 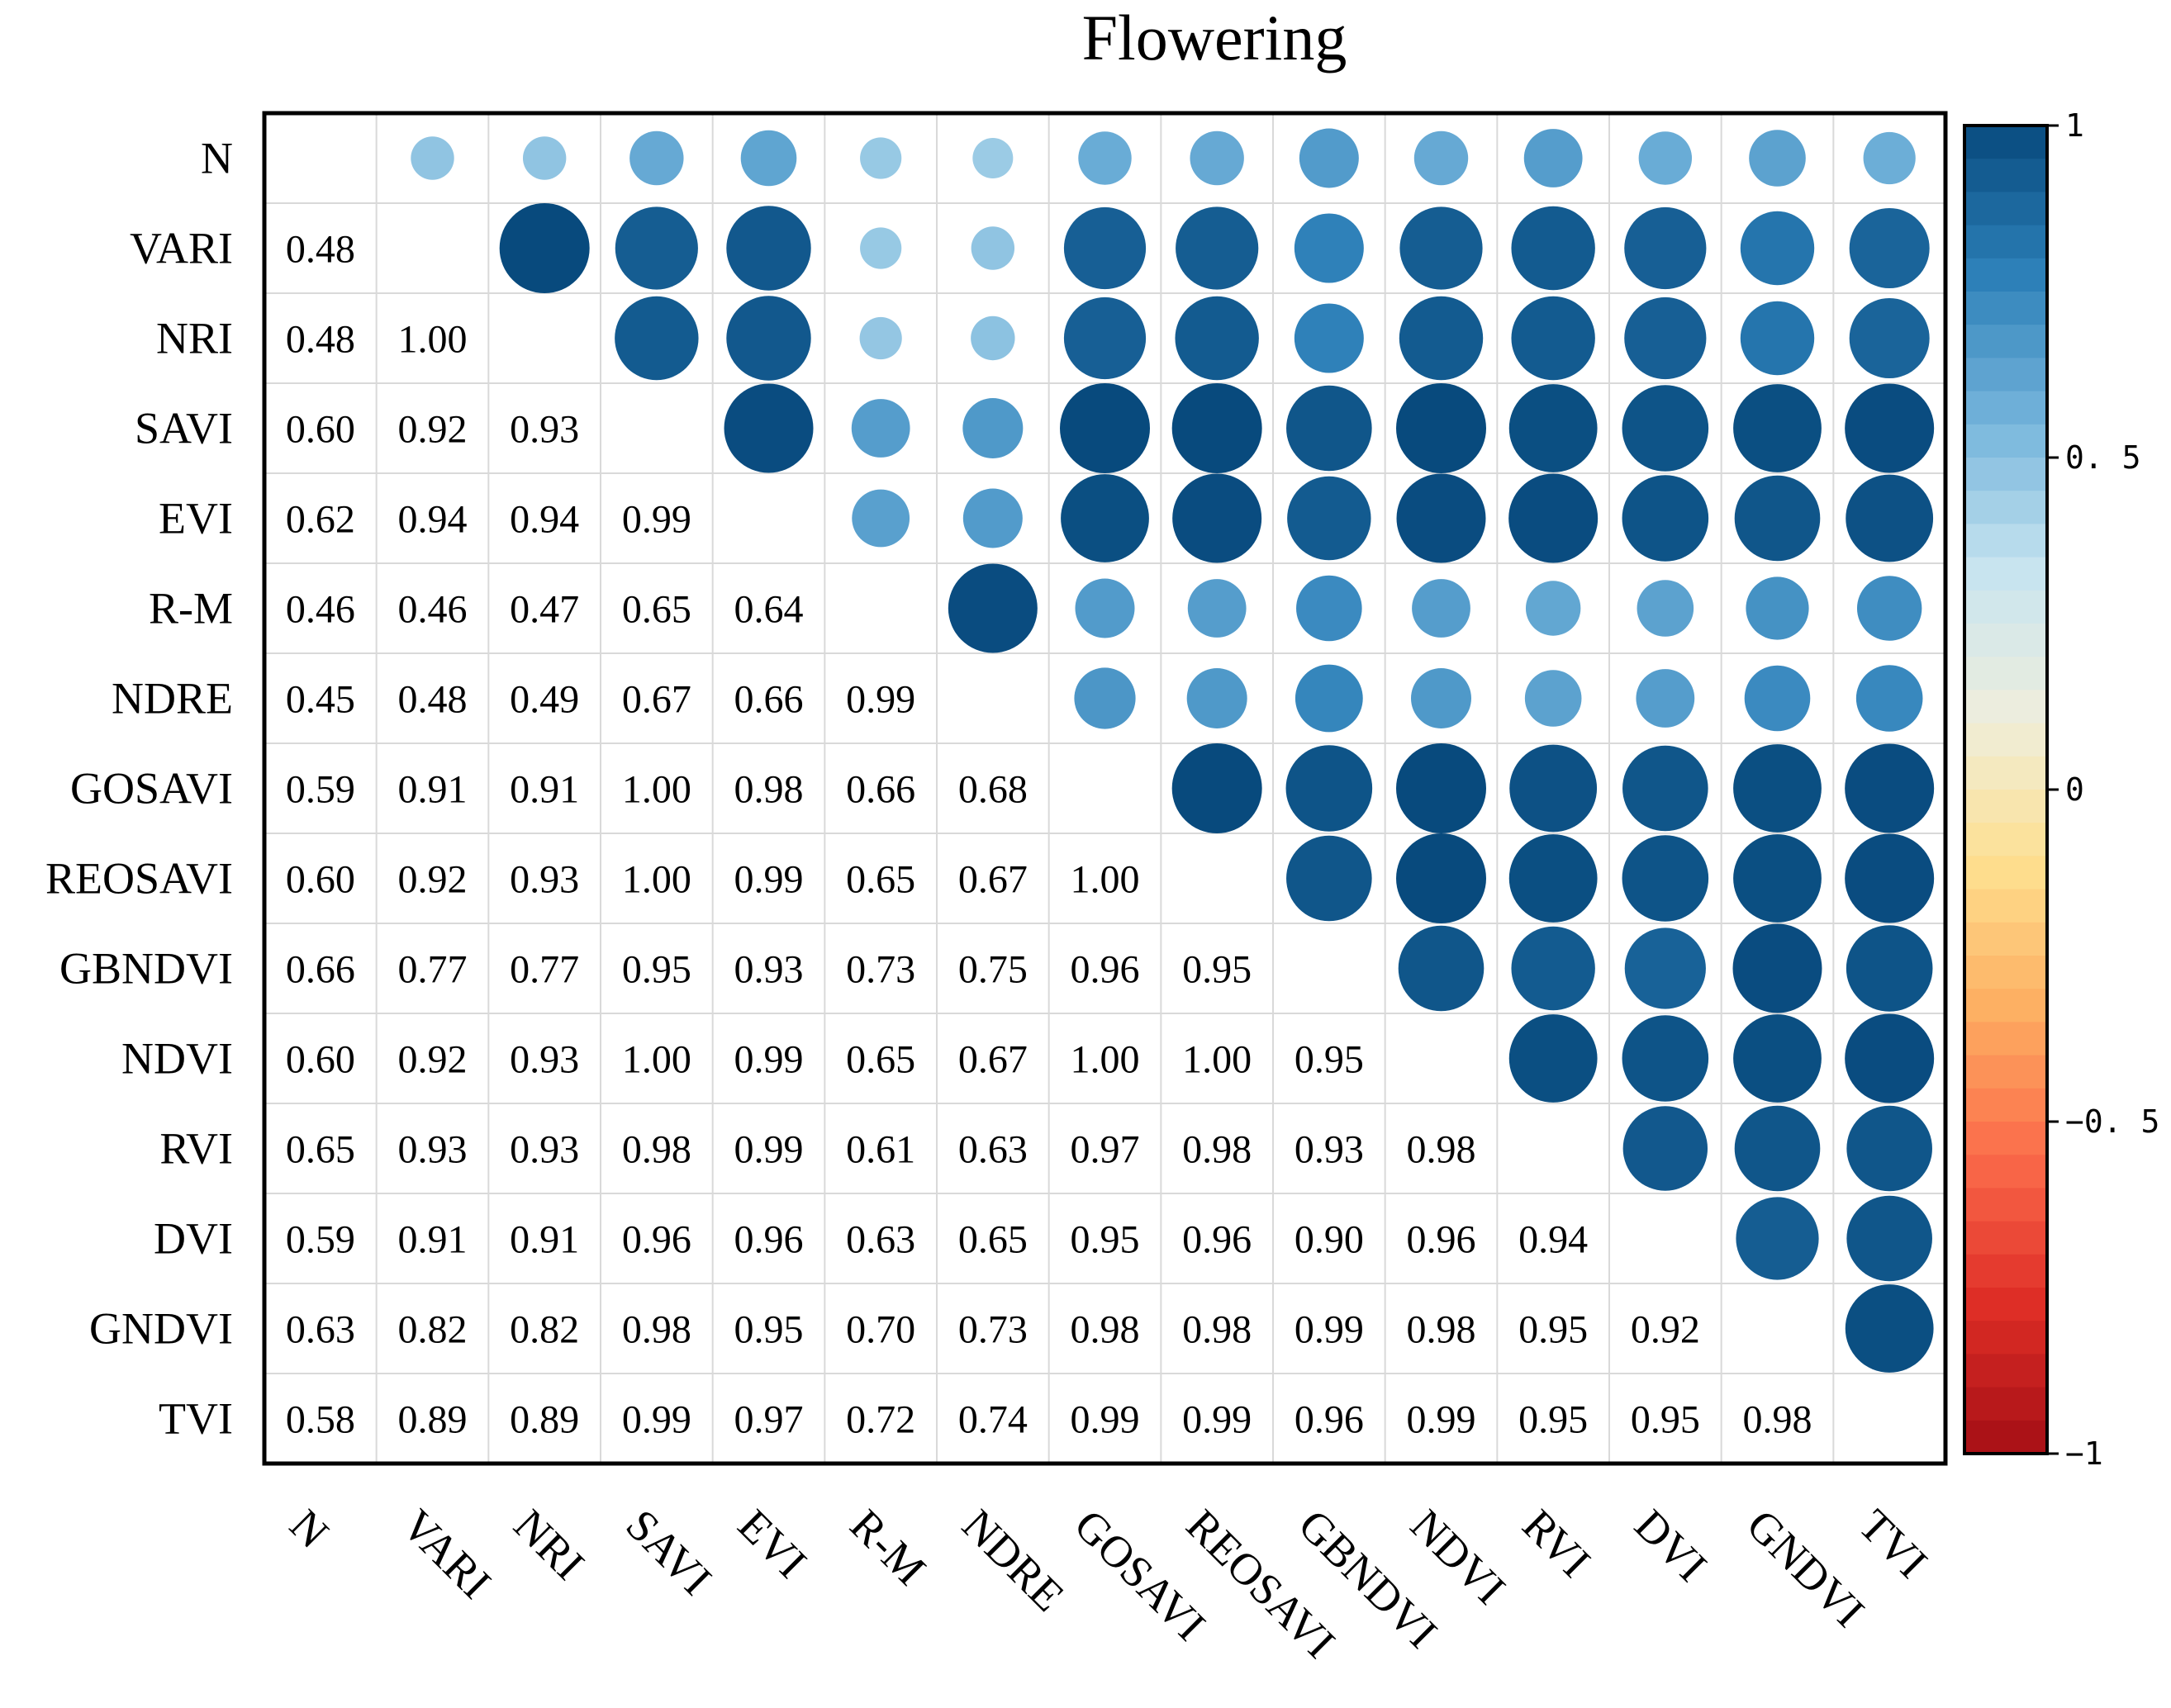 What do you see at coordinates (320, 700) in the screenshot?
I see `correlation-value: 0.45` at bounding box center [320, 700].